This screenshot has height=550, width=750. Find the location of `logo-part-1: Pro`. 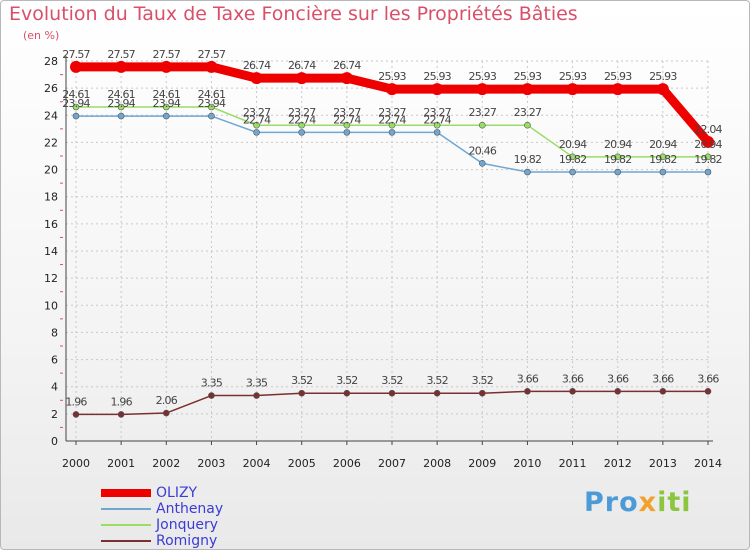

logo-part-1: Pro is located at coordinates (611, 502).